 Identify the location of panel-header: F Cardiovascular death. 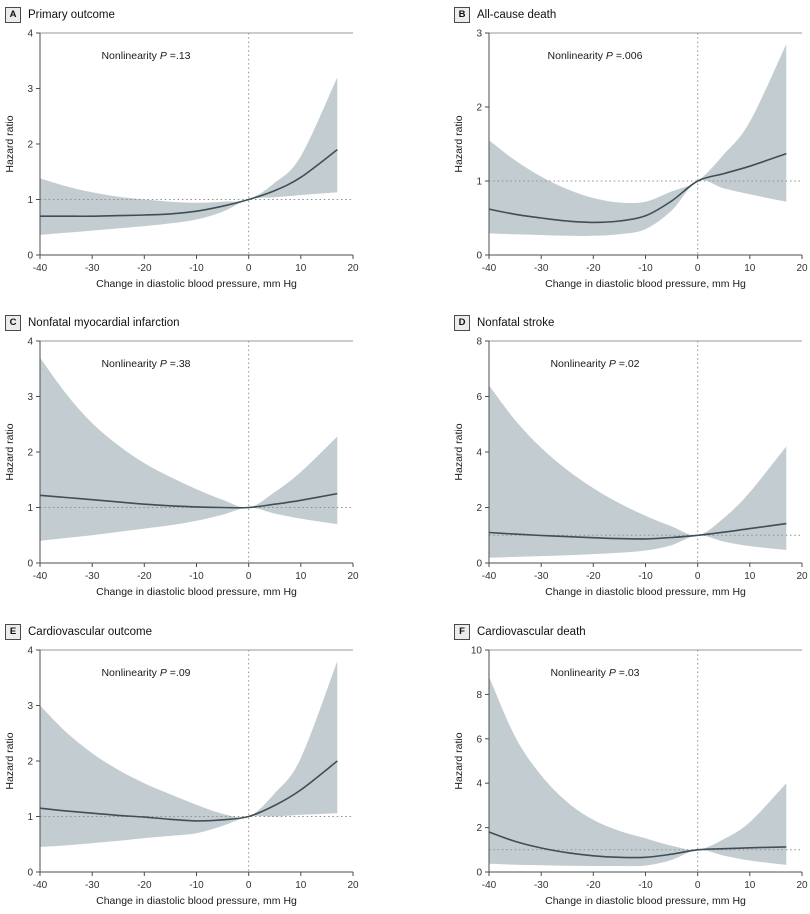
(629, 631).